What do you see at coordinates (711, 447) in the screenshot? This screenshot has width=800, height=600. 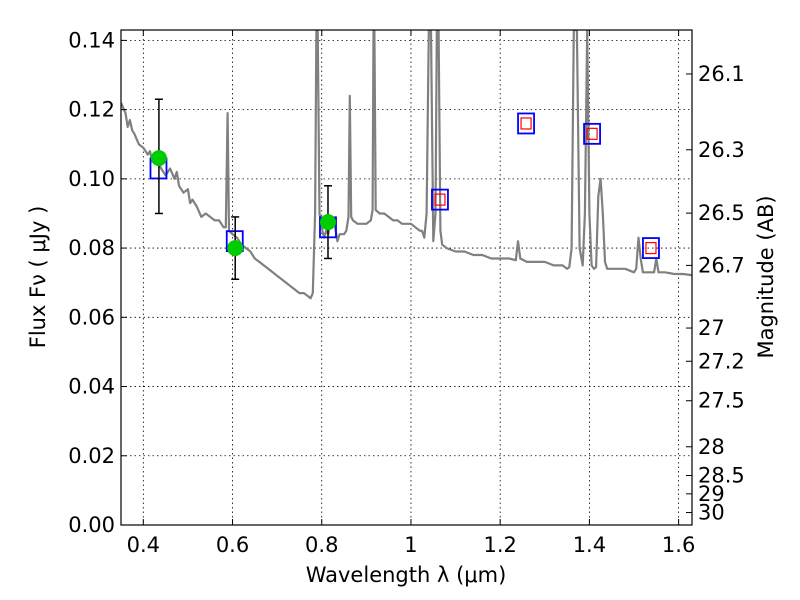 I see `right-tick-label: 28` at bounding box center [711, 447].